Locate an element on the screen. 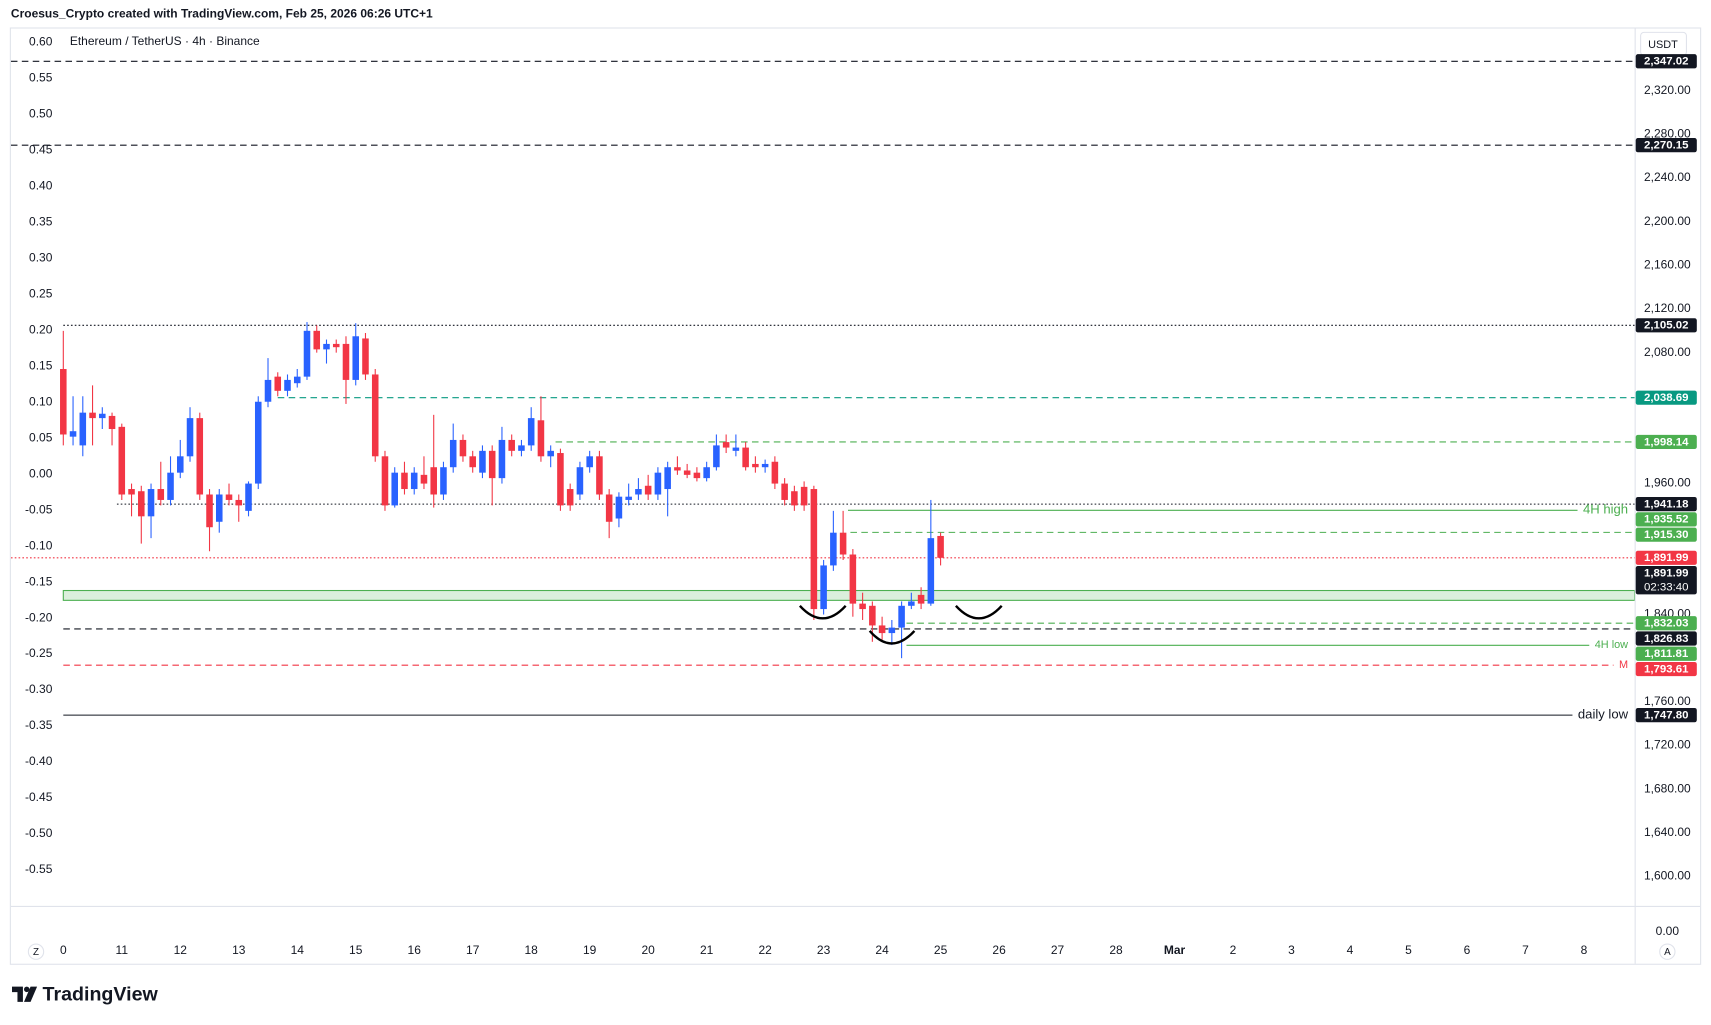 This screenshot has height=1025, width=1711. x-tick-label: 16 is located at coordinates (415, 950).